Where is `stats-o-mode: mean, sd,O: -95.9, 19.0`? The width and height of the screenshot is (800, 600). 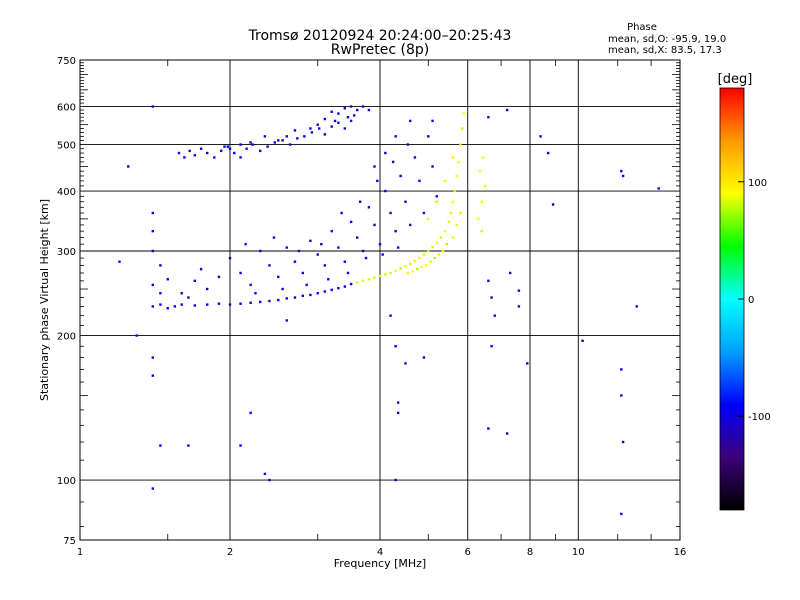 stats-o-mode: mean, sd,O: -95.9, 19.0 is located at coordinates (667, 39).